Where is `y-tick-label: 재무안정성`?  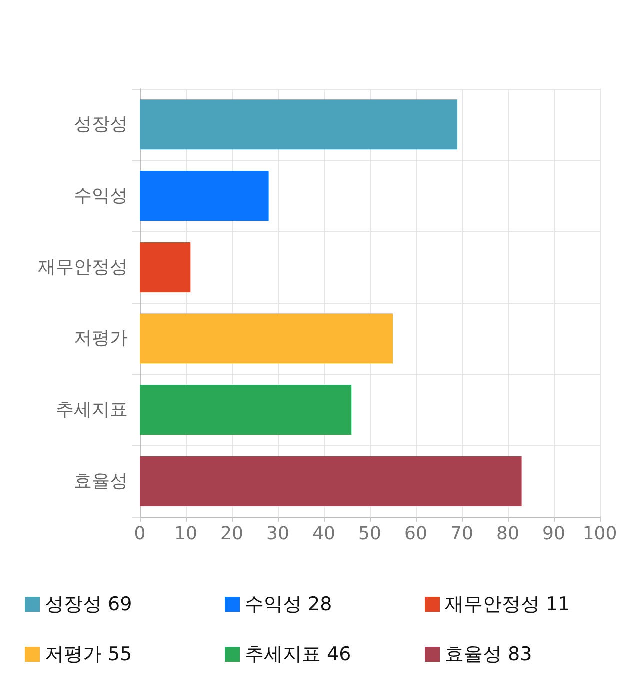 y-tick-label: 재무안정성 is located at coordinates (83, 267).